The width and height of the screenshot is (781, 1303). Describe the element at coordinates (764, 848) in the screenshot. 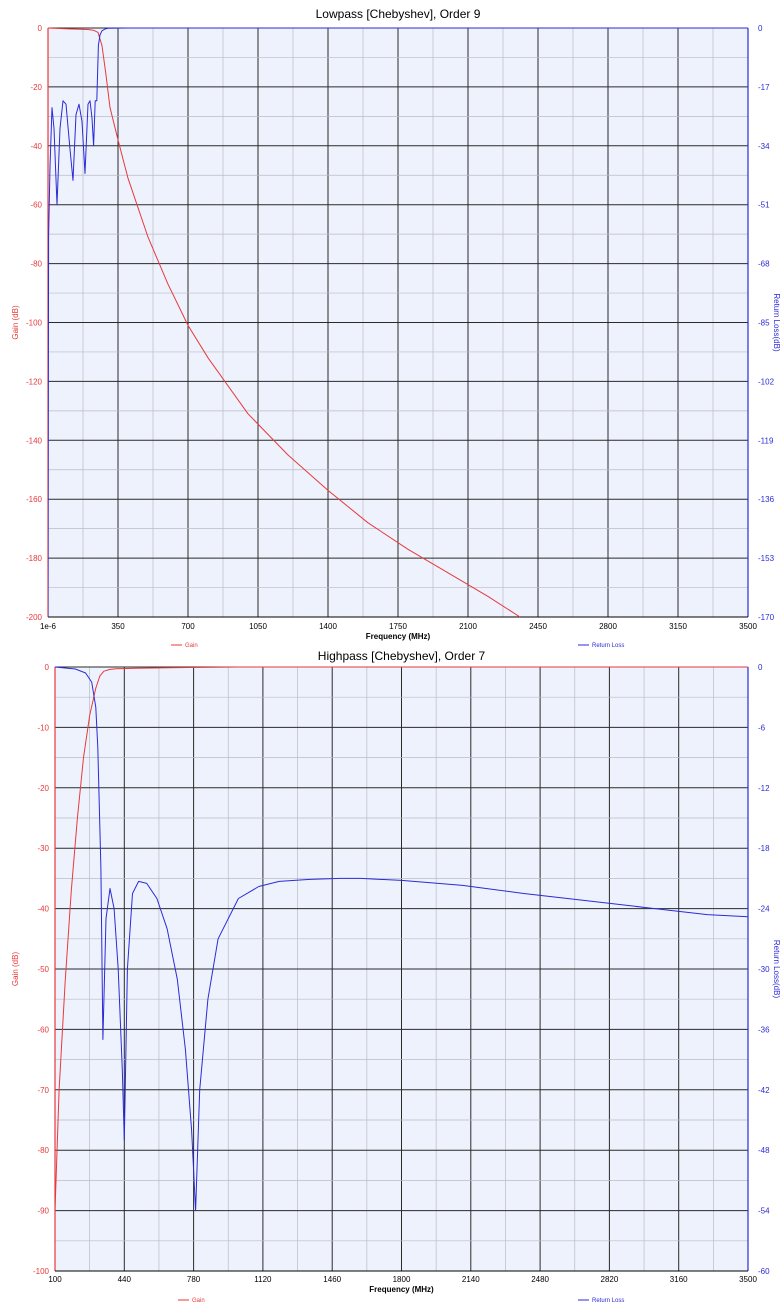

I see `y2-tick-label: -18` at that location.